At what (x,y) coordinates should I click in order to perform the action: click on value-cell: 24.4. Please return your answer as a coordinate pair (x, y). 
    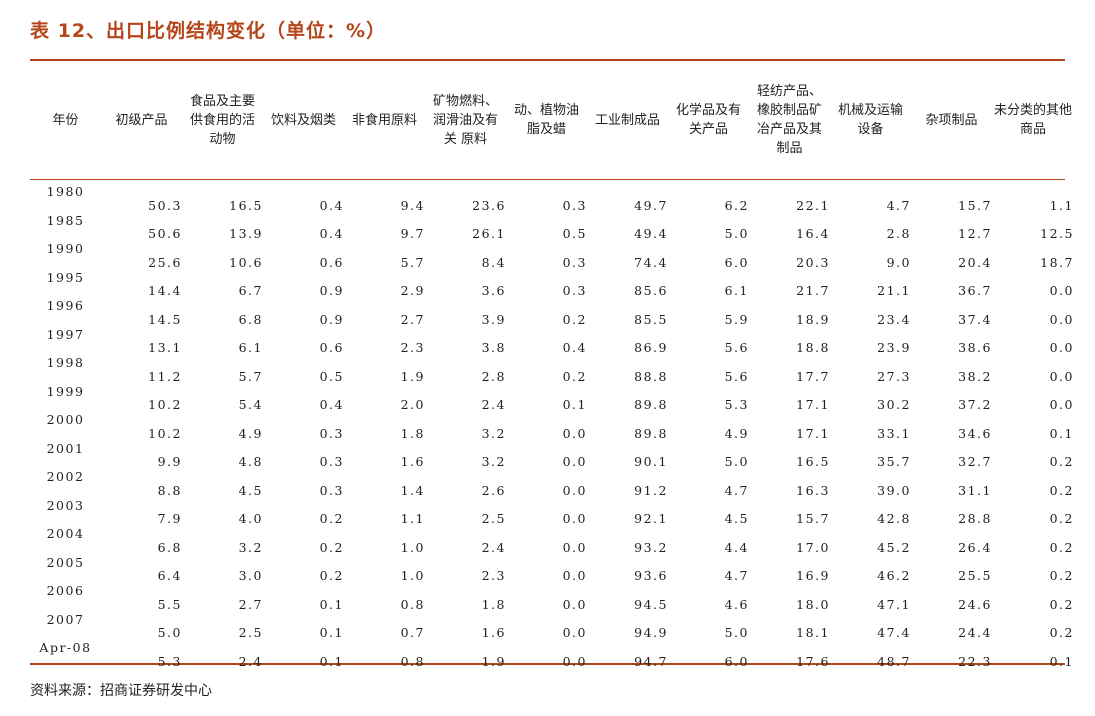
    Looking at the image, I should click on (975, 632).